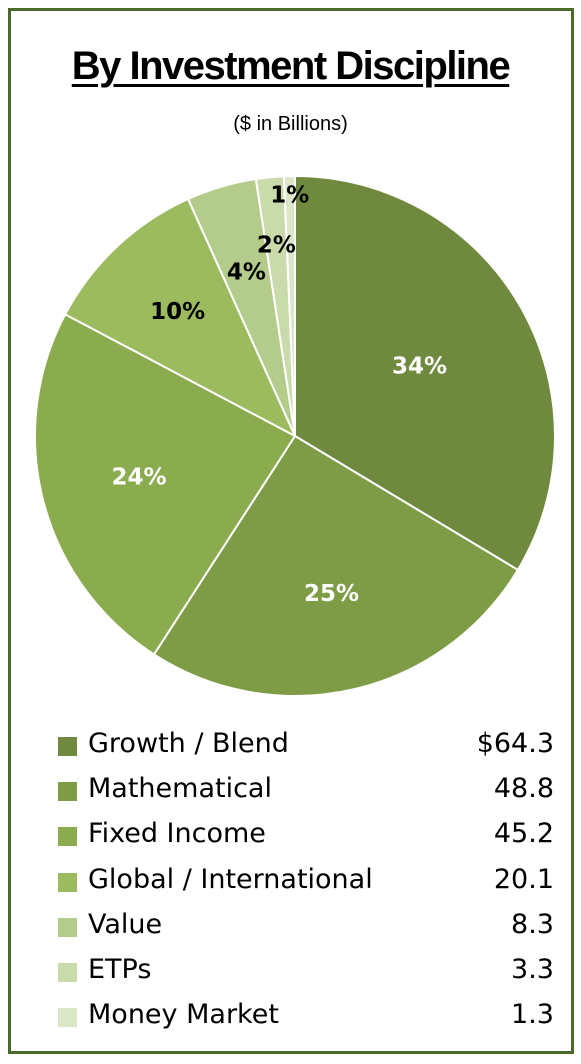 The height and width of the screenshot is (1064, 581). What do you see at coordinates (138, 478) in the screenshot?
I see `slice-percent-label: 24%` at bounding box center [138, 478].